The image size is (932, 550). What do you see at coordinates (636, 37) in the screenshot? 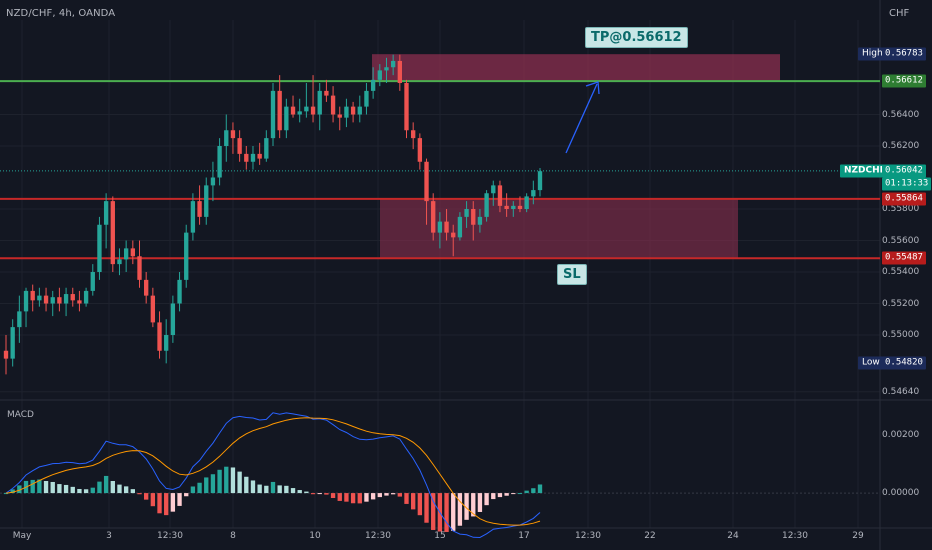
I see `tp-callout: TP@0.56612` at bounding box center [636, 37].